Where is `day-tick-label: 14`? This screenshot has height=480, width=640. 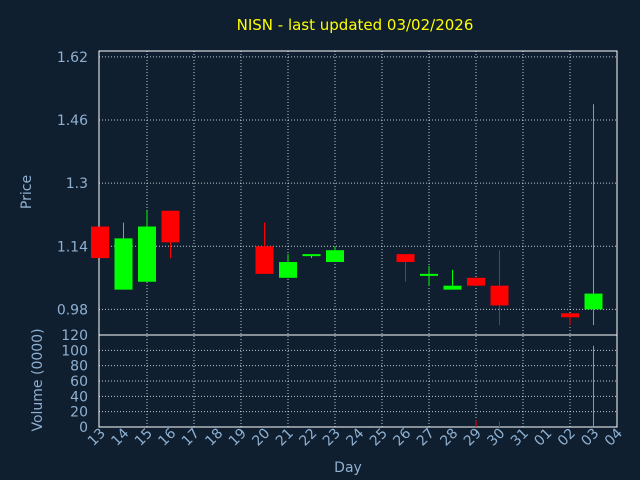
day-tick-label: 14 is located at coordinates (120, 437).